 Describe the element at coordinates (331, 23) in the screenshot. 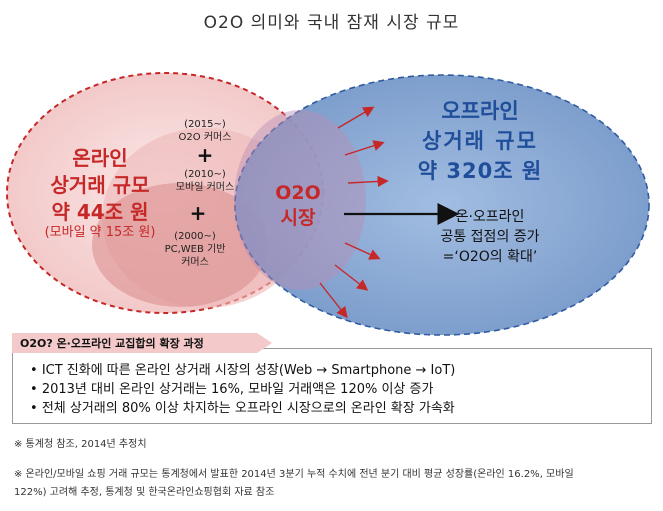

I see `diagram-title: O2O 의미와 국내 잠재 시장 규모` at that location.